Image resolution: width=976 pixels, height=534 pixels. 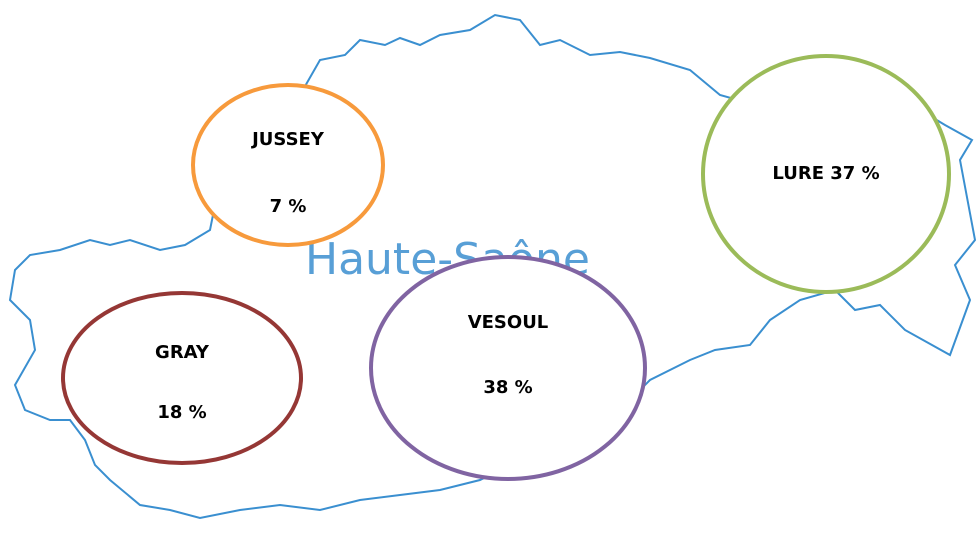 What do you see at coordinates (507, 387) in the screenshot?
I see `region-label: 38 %` at bounding box center [507, 387].